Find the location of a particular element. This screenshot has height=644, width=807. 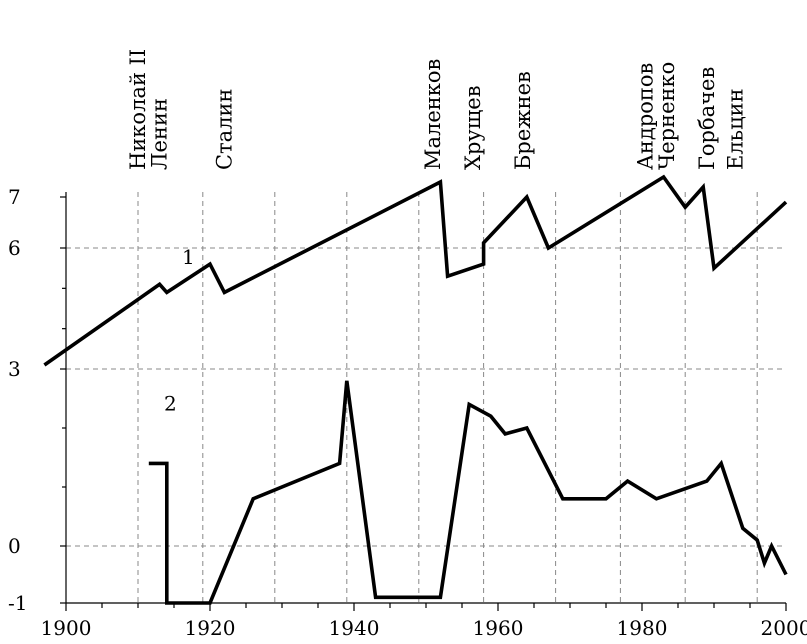

x-tick-label: 1920 is located at coordinates (210, 628).